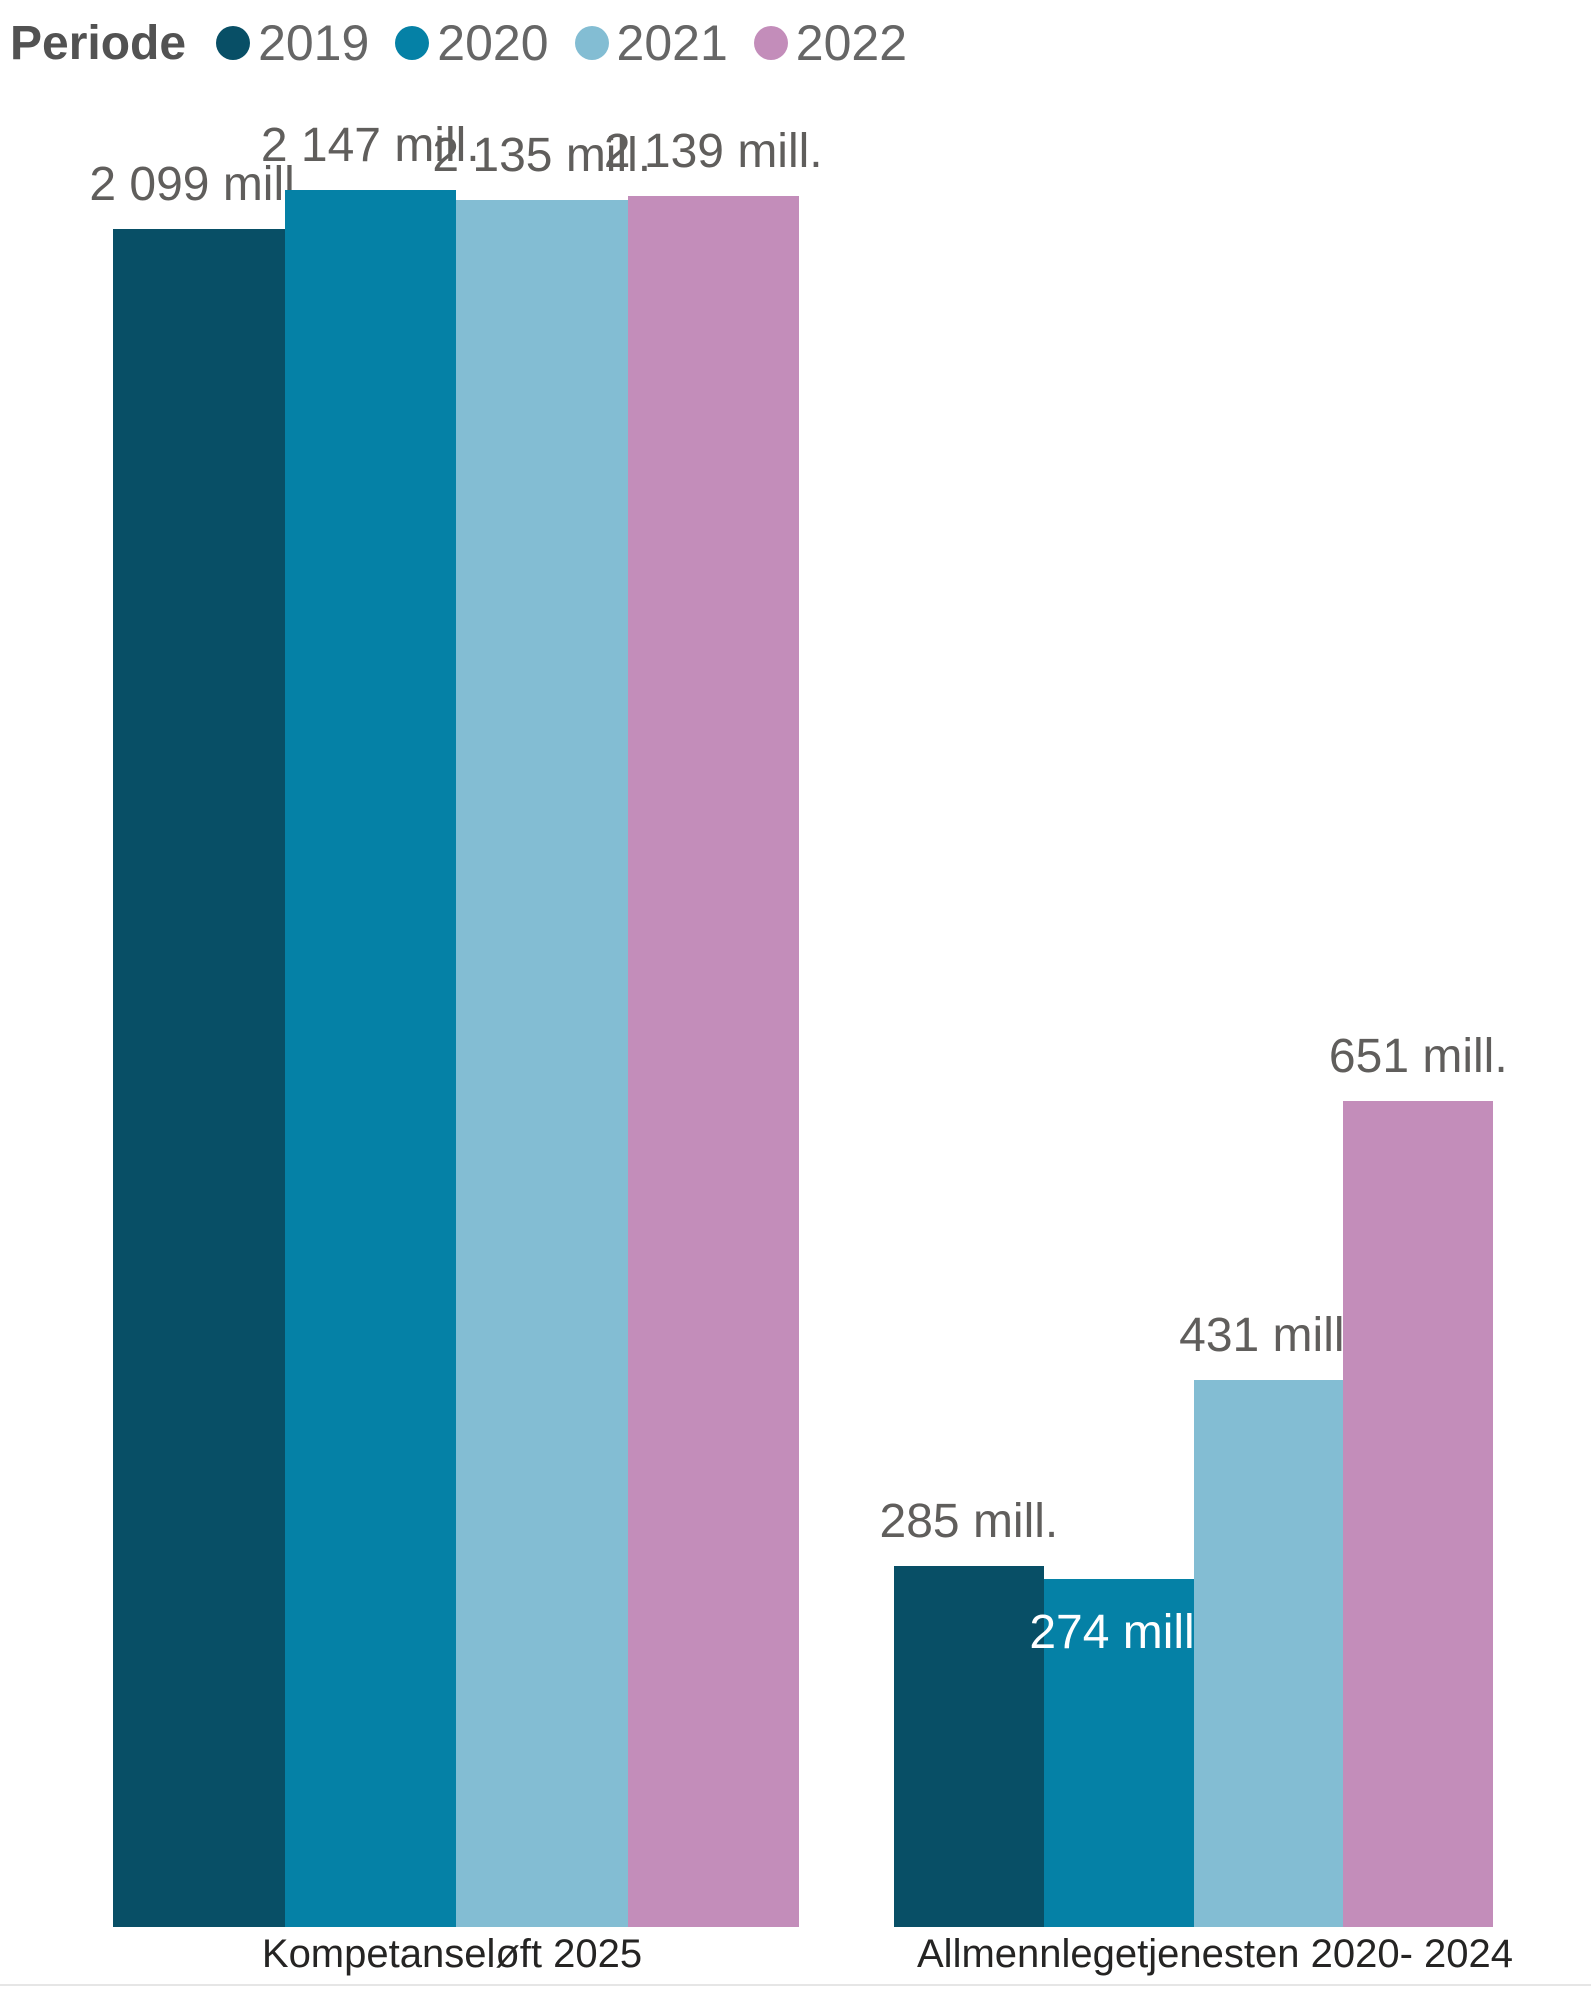 The image size is (1591, 1999). What do you see at coordinates (1418, 1057) in the screenshot?
I see `data-label-2022-category-2: 651 mill.` at bounding box center [1418, 1057].